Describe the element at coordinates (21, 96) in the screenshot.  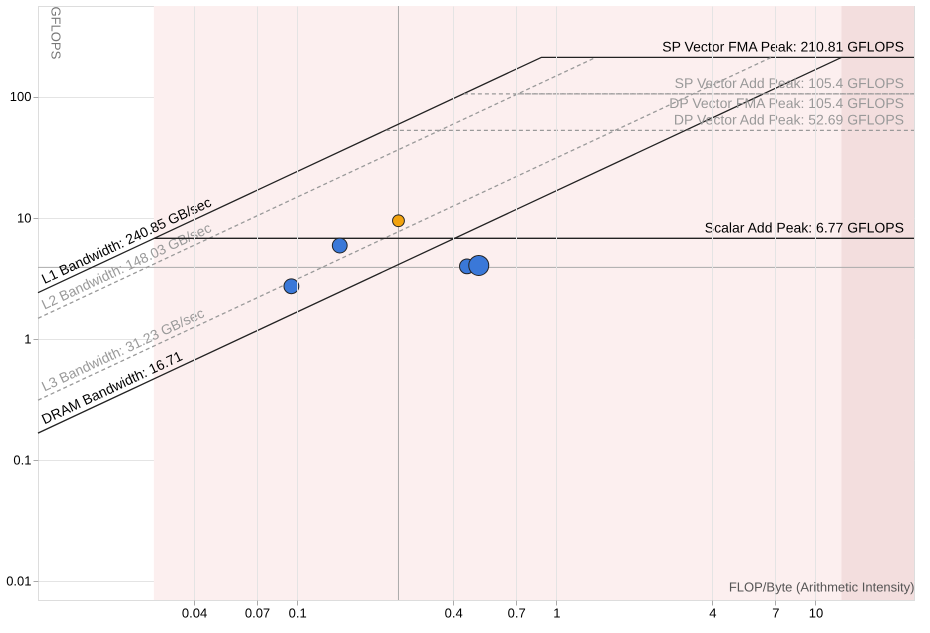
I see `y-tick-label: 100` at that location.